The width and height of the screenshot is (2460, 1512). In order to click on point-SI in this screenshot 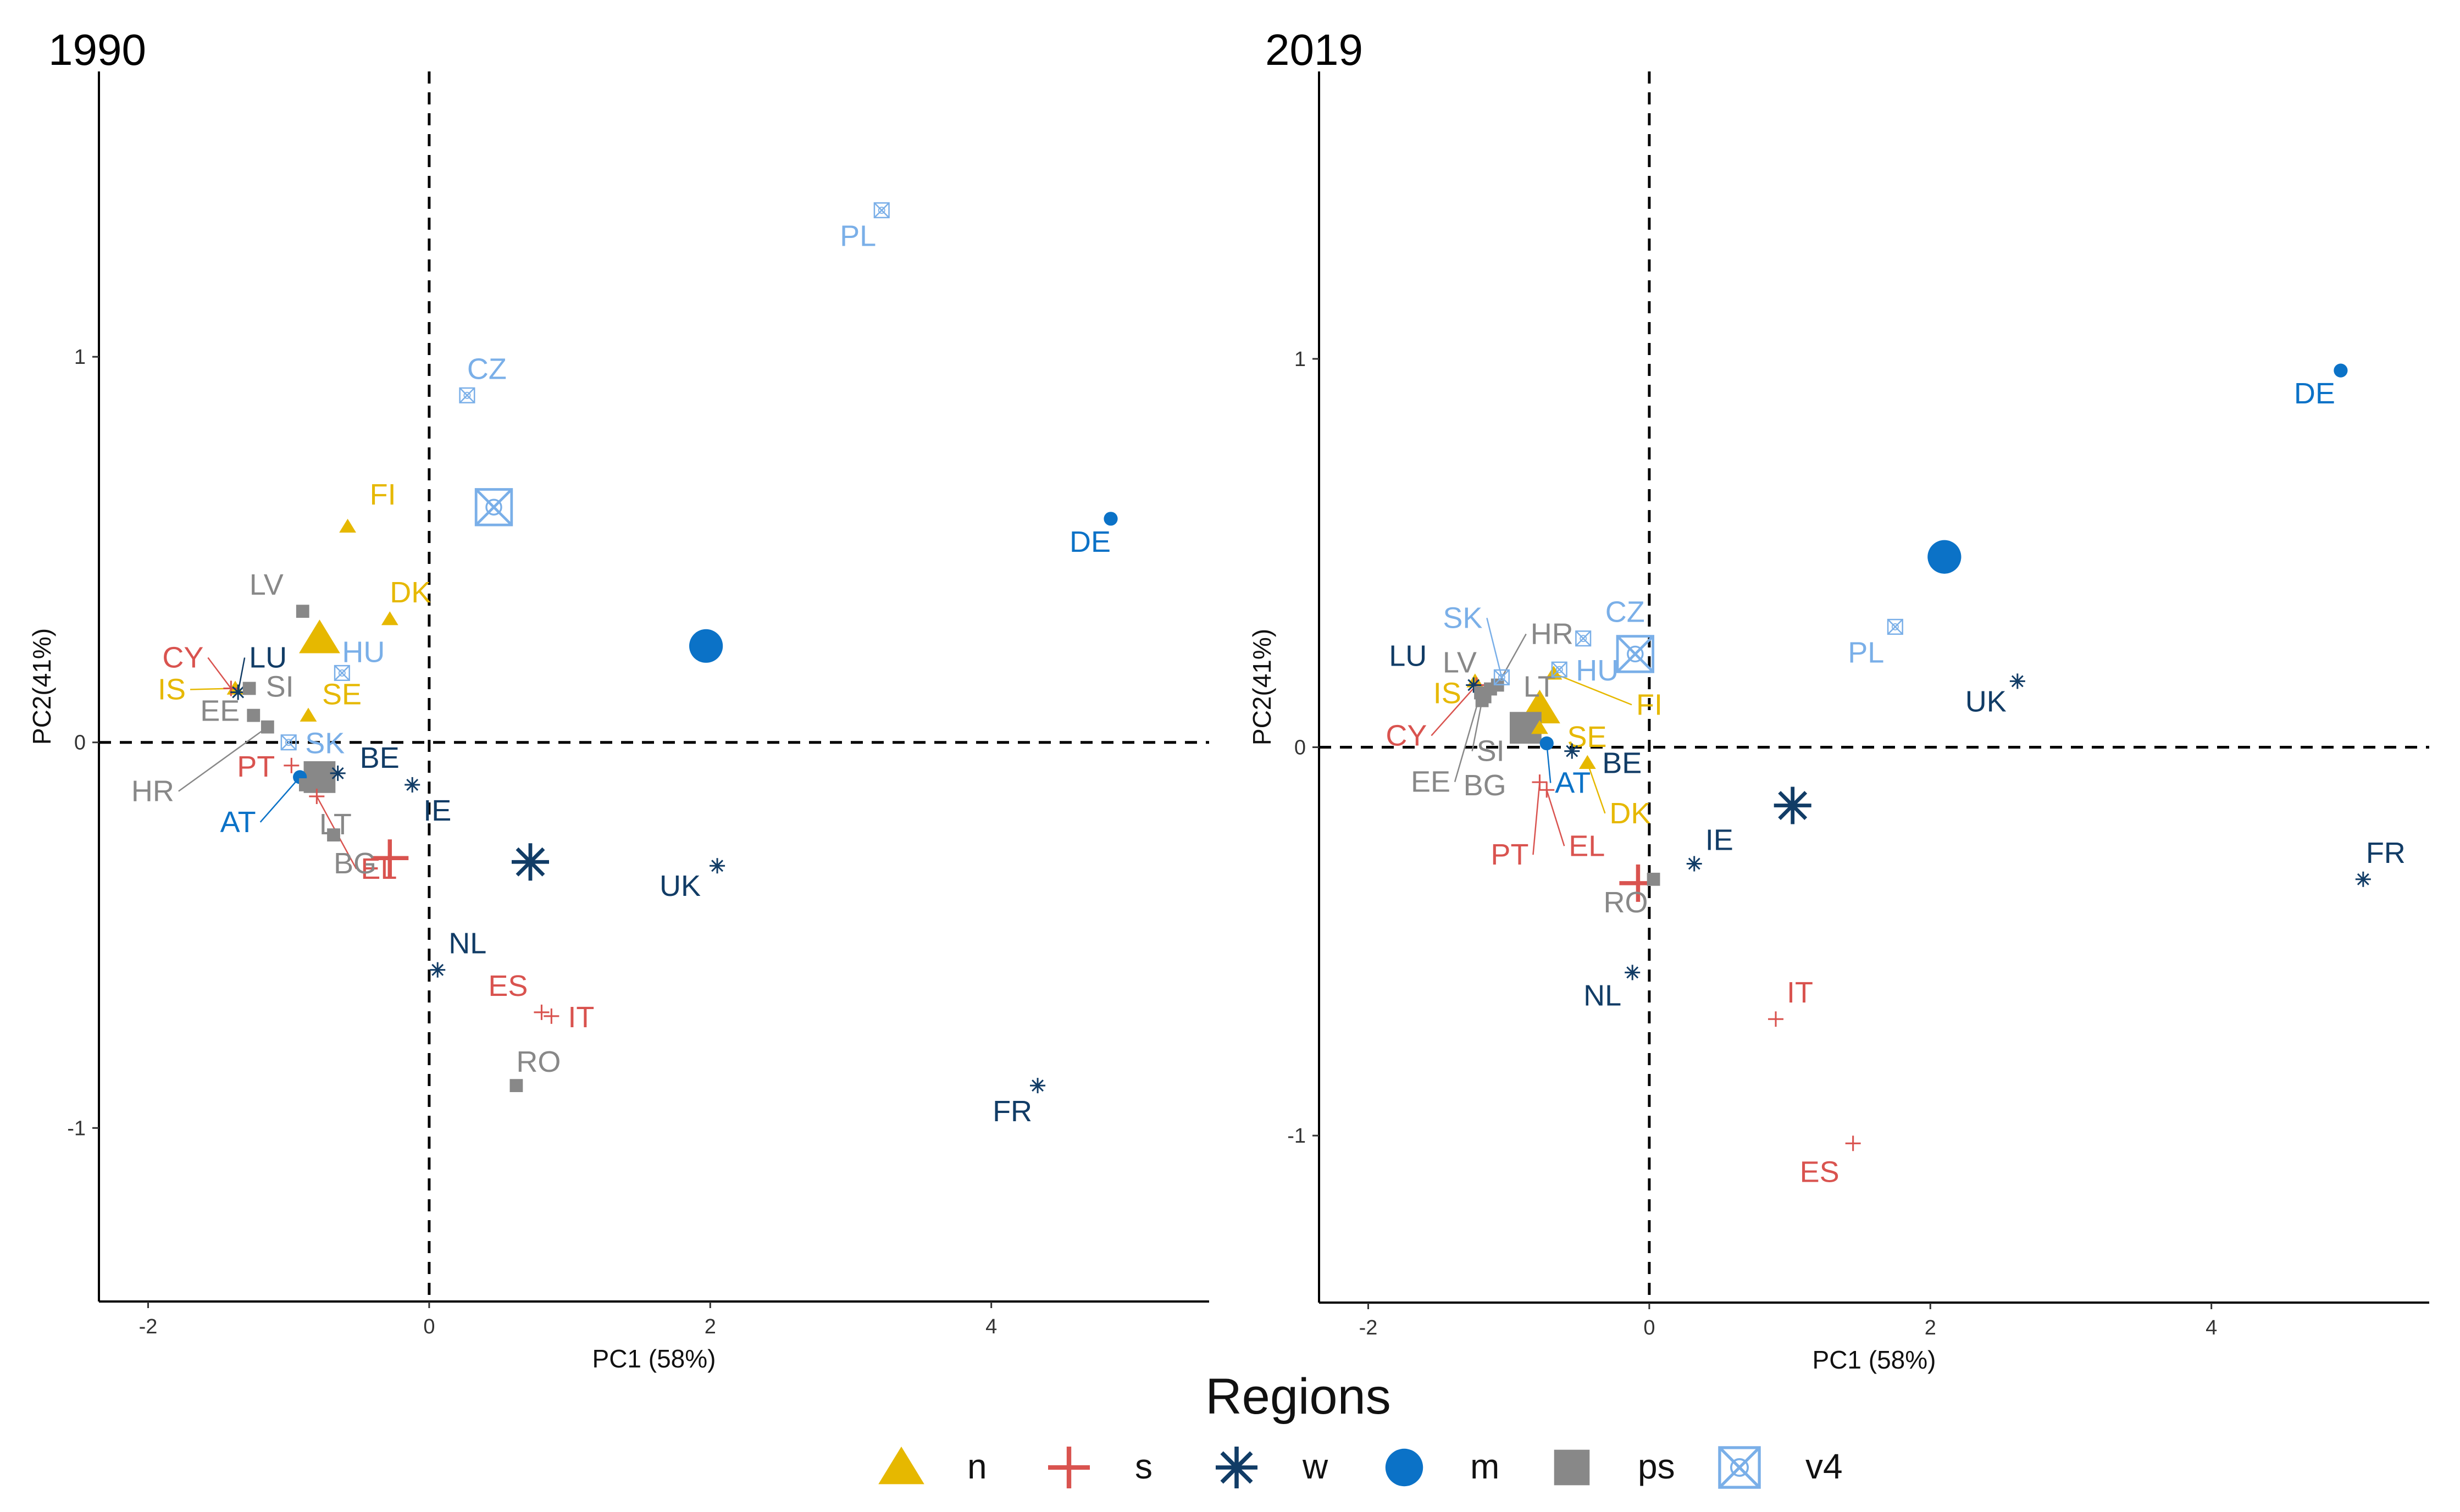, I will do `click(249, 688)`.